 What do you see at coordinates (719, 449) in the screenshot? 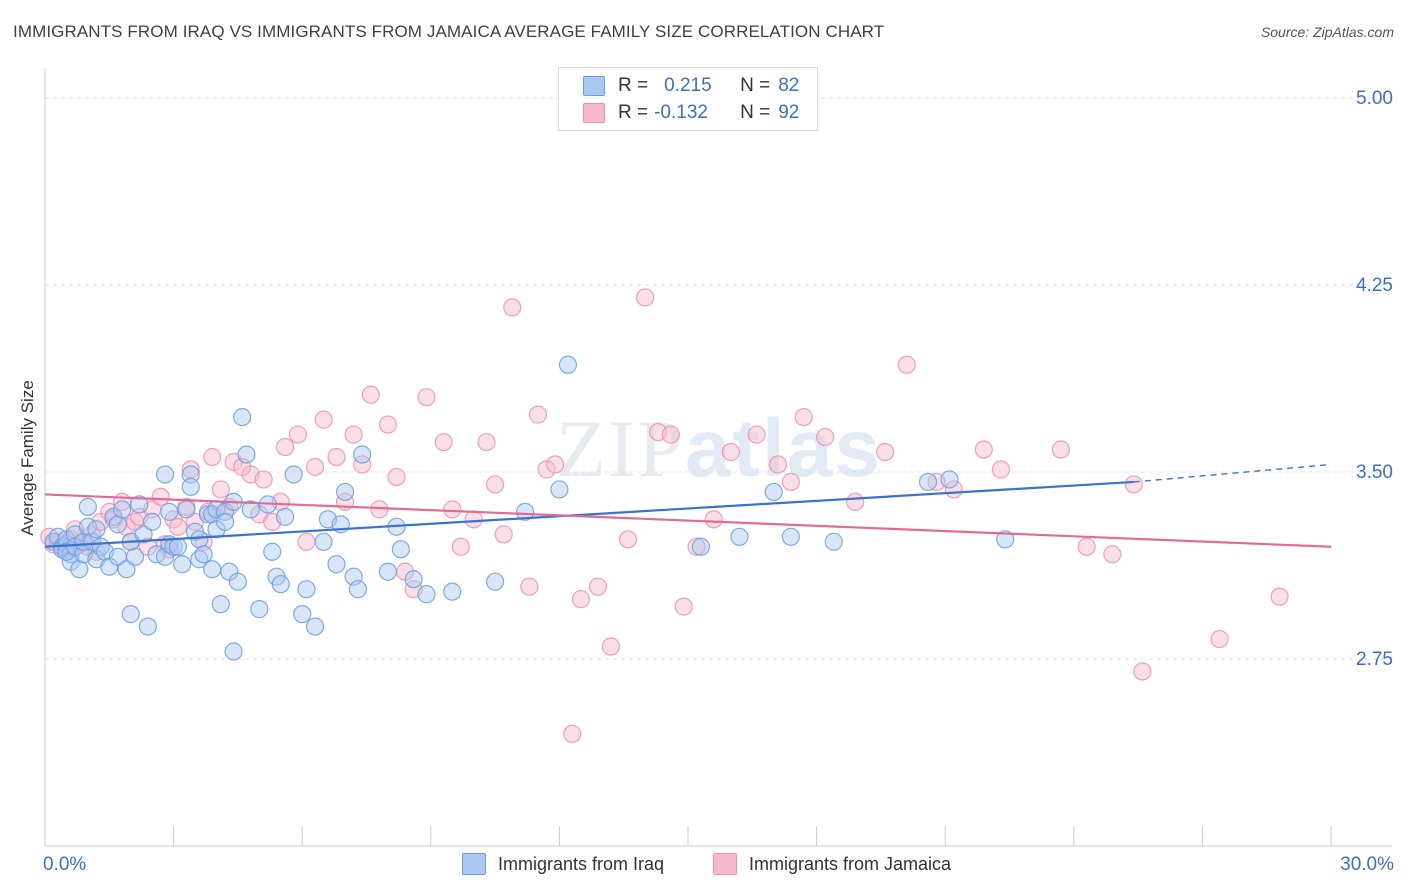
I see `watermark: ZIPatlas` at bounding box center [719, 449].